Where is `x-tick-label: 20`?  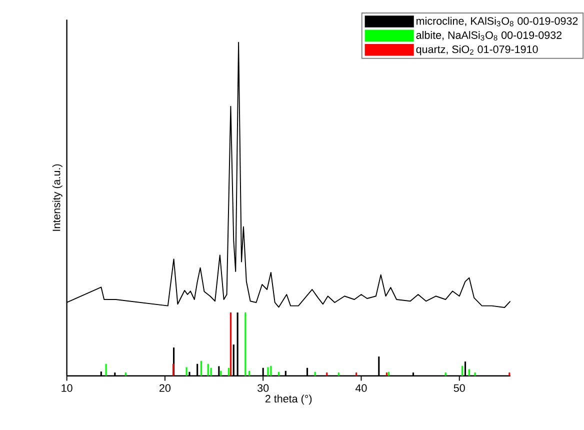
x-tick-label: 20 is located at coordinates (165, 388).